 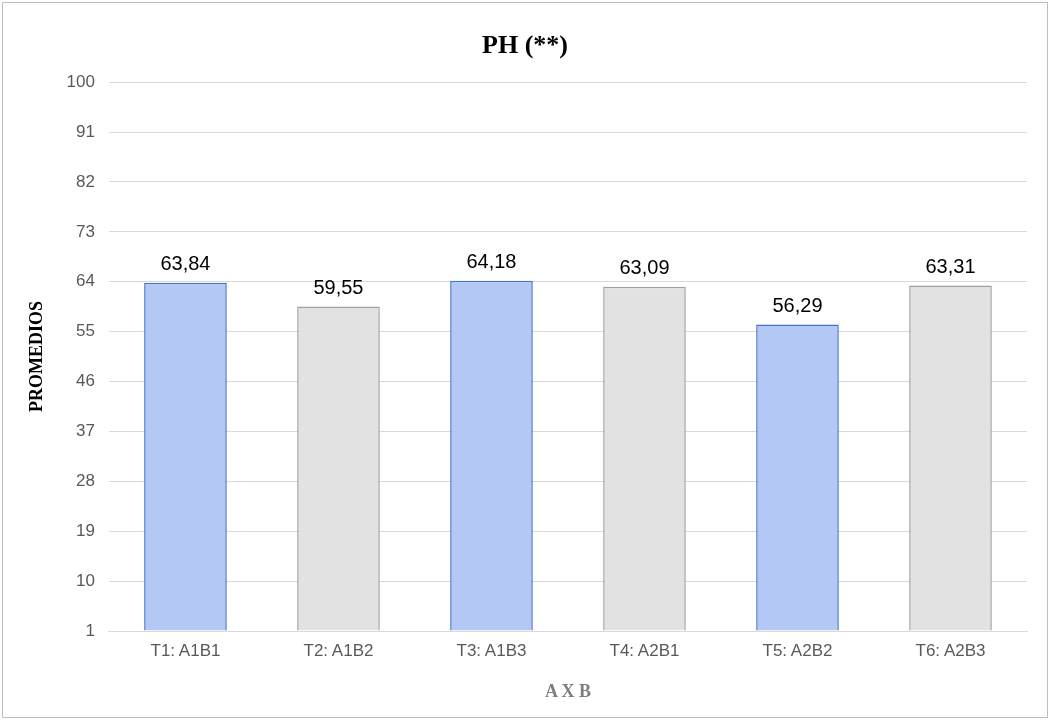 What do you see at coordinates (950, 266) in the screenshot?
I see `data-label: 63,31` at bounding box center [950, 266].